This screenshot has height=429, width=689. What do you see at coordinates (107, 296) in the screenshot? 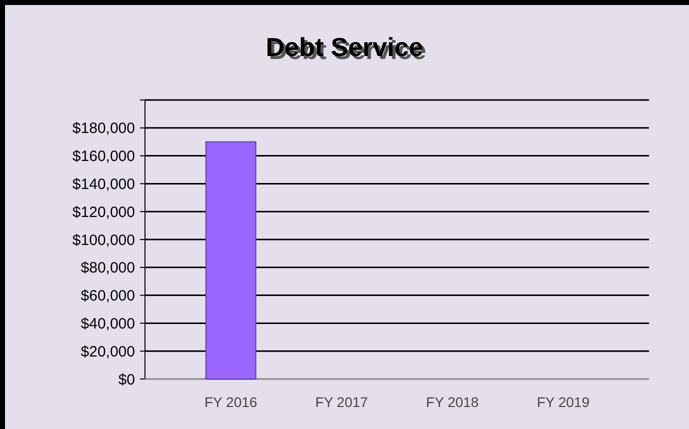
I see `y-tick-label: $60,000` at bounding box center [107, 296].